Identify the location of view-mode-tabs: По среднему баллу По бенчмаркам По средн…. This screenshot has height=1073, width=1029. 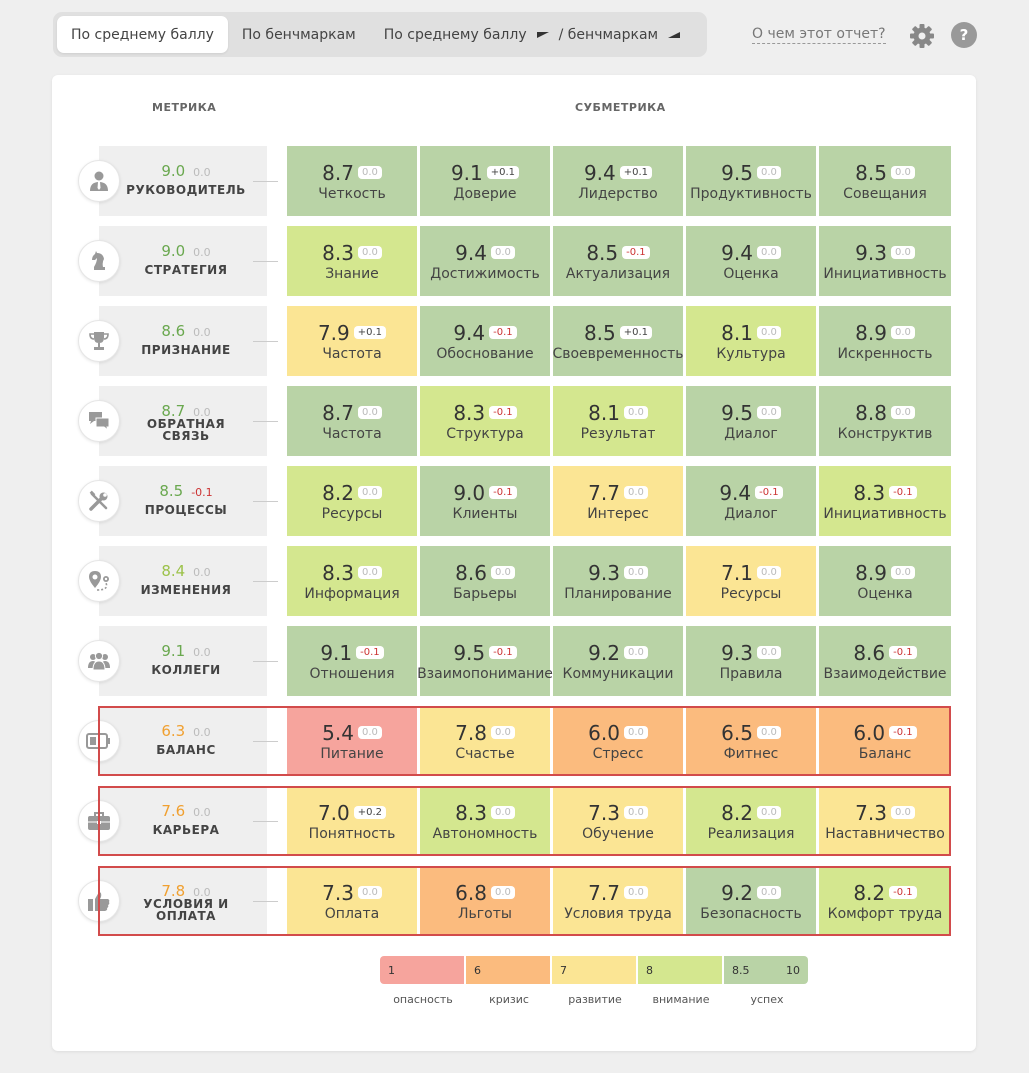
(380, 34).